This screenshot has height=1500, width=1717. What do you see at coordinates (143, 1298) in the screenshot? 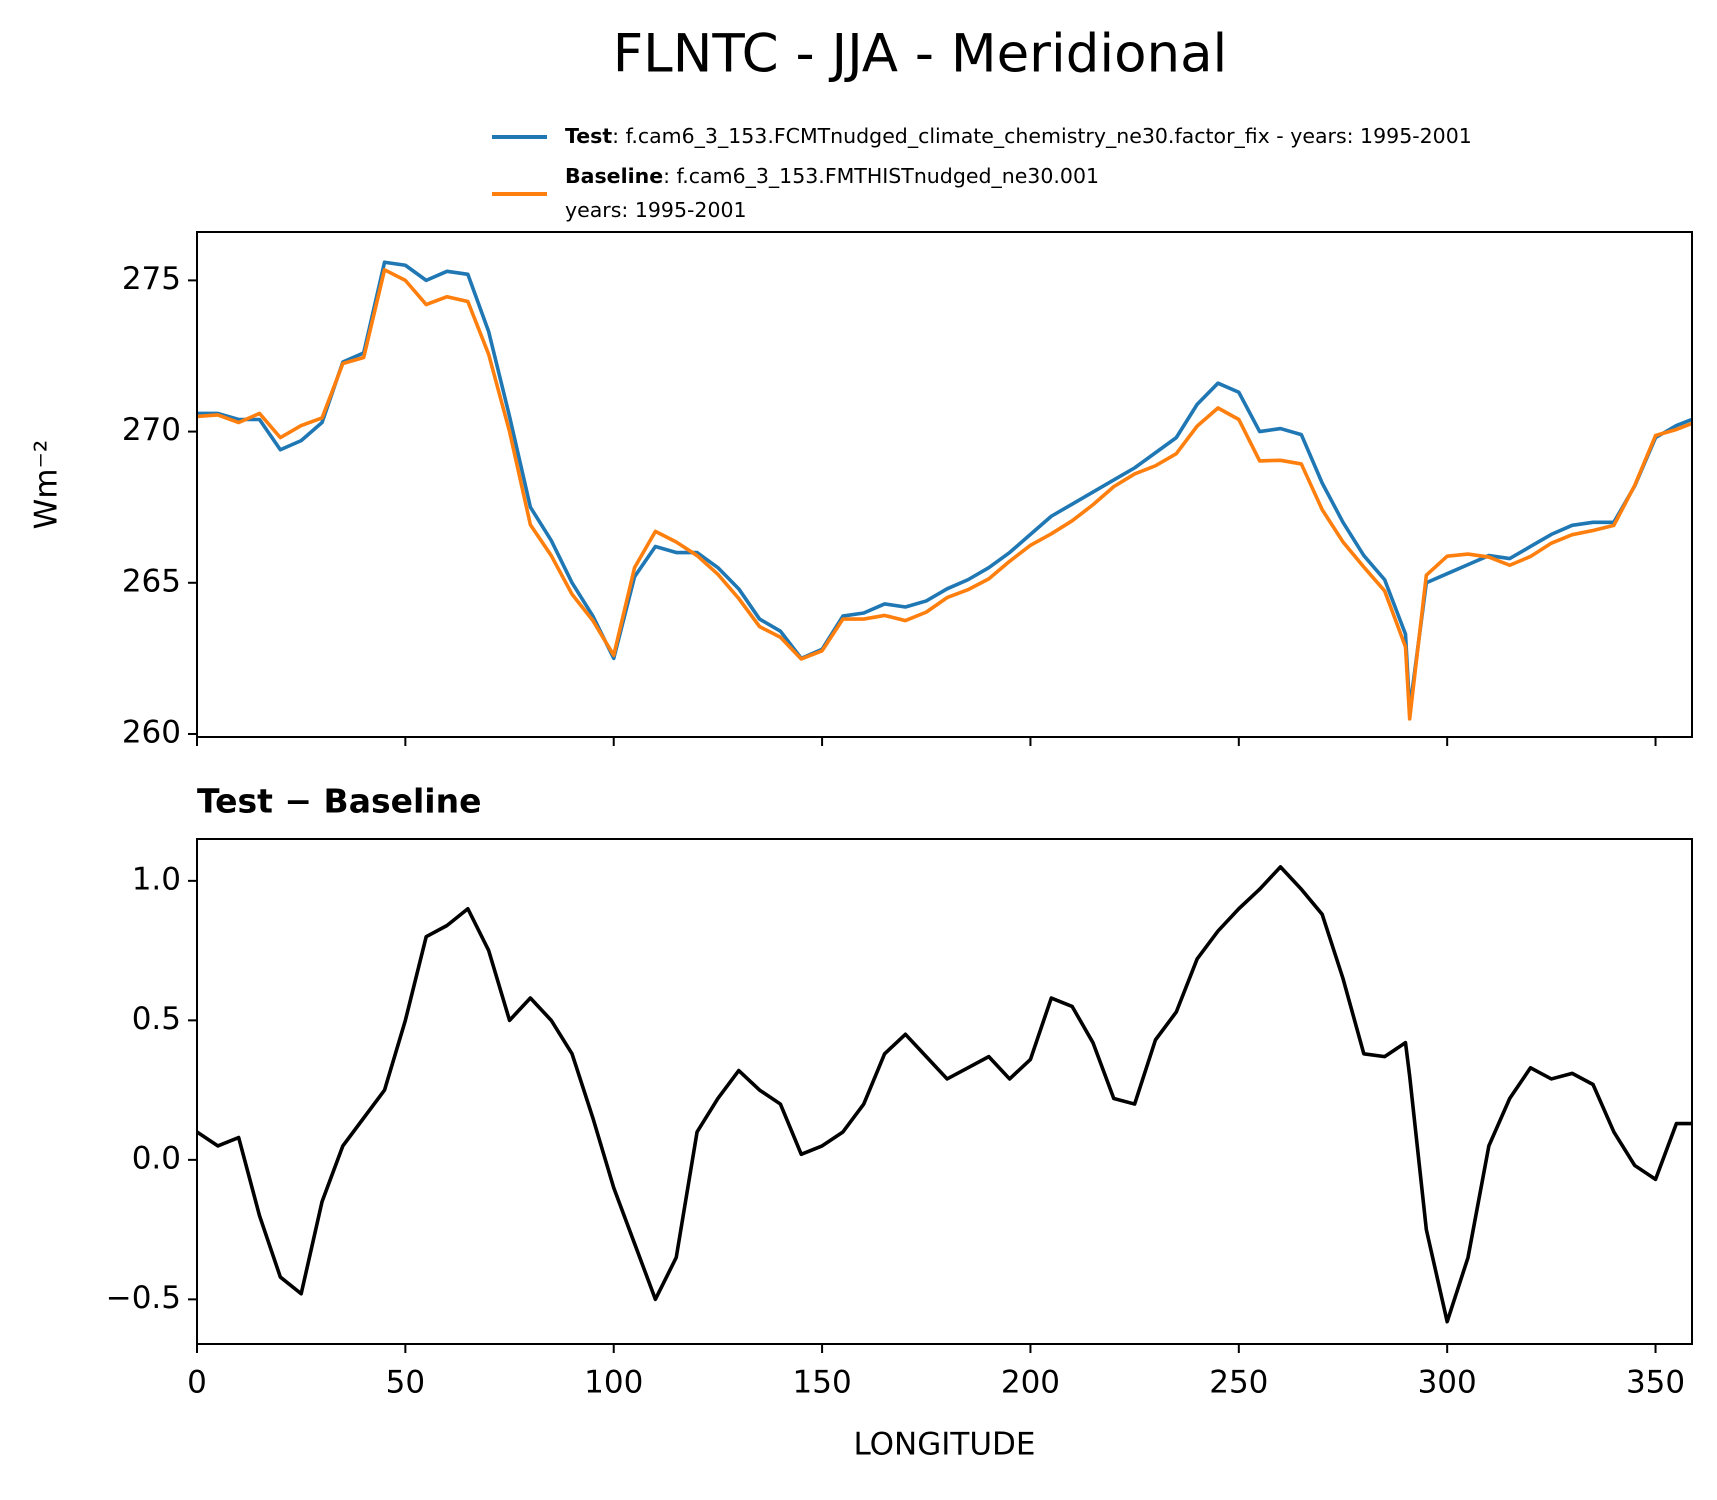
I see `y-tick-label: −0.5` at bounding box center [143, 1298].